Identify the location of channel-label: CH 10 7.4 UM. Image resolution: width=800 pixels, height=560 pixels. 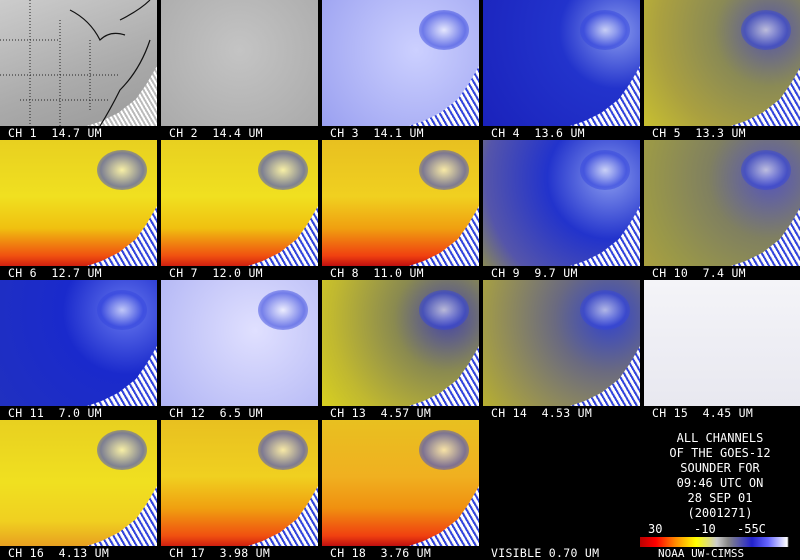
(699, 273).